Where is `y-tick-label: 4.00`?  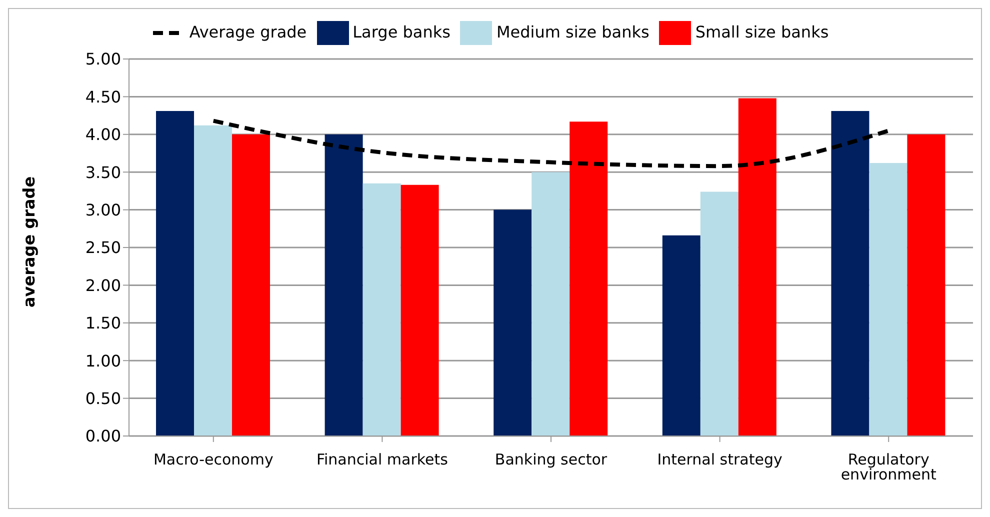 y-tick-label: 4.00 is located at coordinates (103, 134).